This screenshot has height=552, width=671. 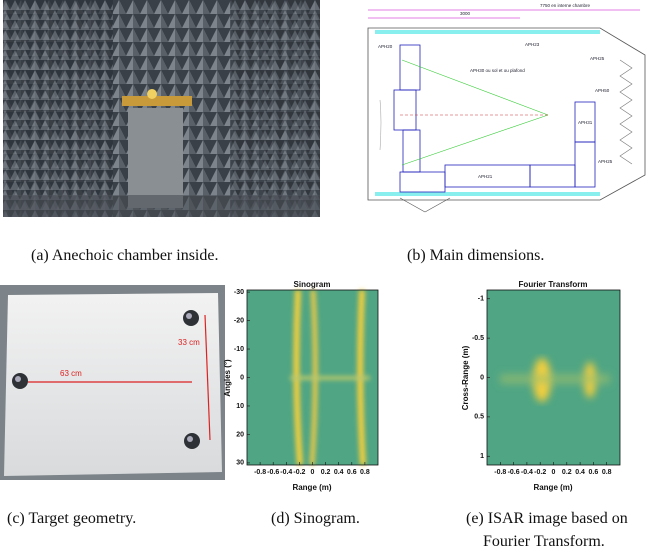 What do you see at coordinates (227, 378) in the screenshot?
I see `y-axis-label: Angles (°)` at bounding box center [227, 378].